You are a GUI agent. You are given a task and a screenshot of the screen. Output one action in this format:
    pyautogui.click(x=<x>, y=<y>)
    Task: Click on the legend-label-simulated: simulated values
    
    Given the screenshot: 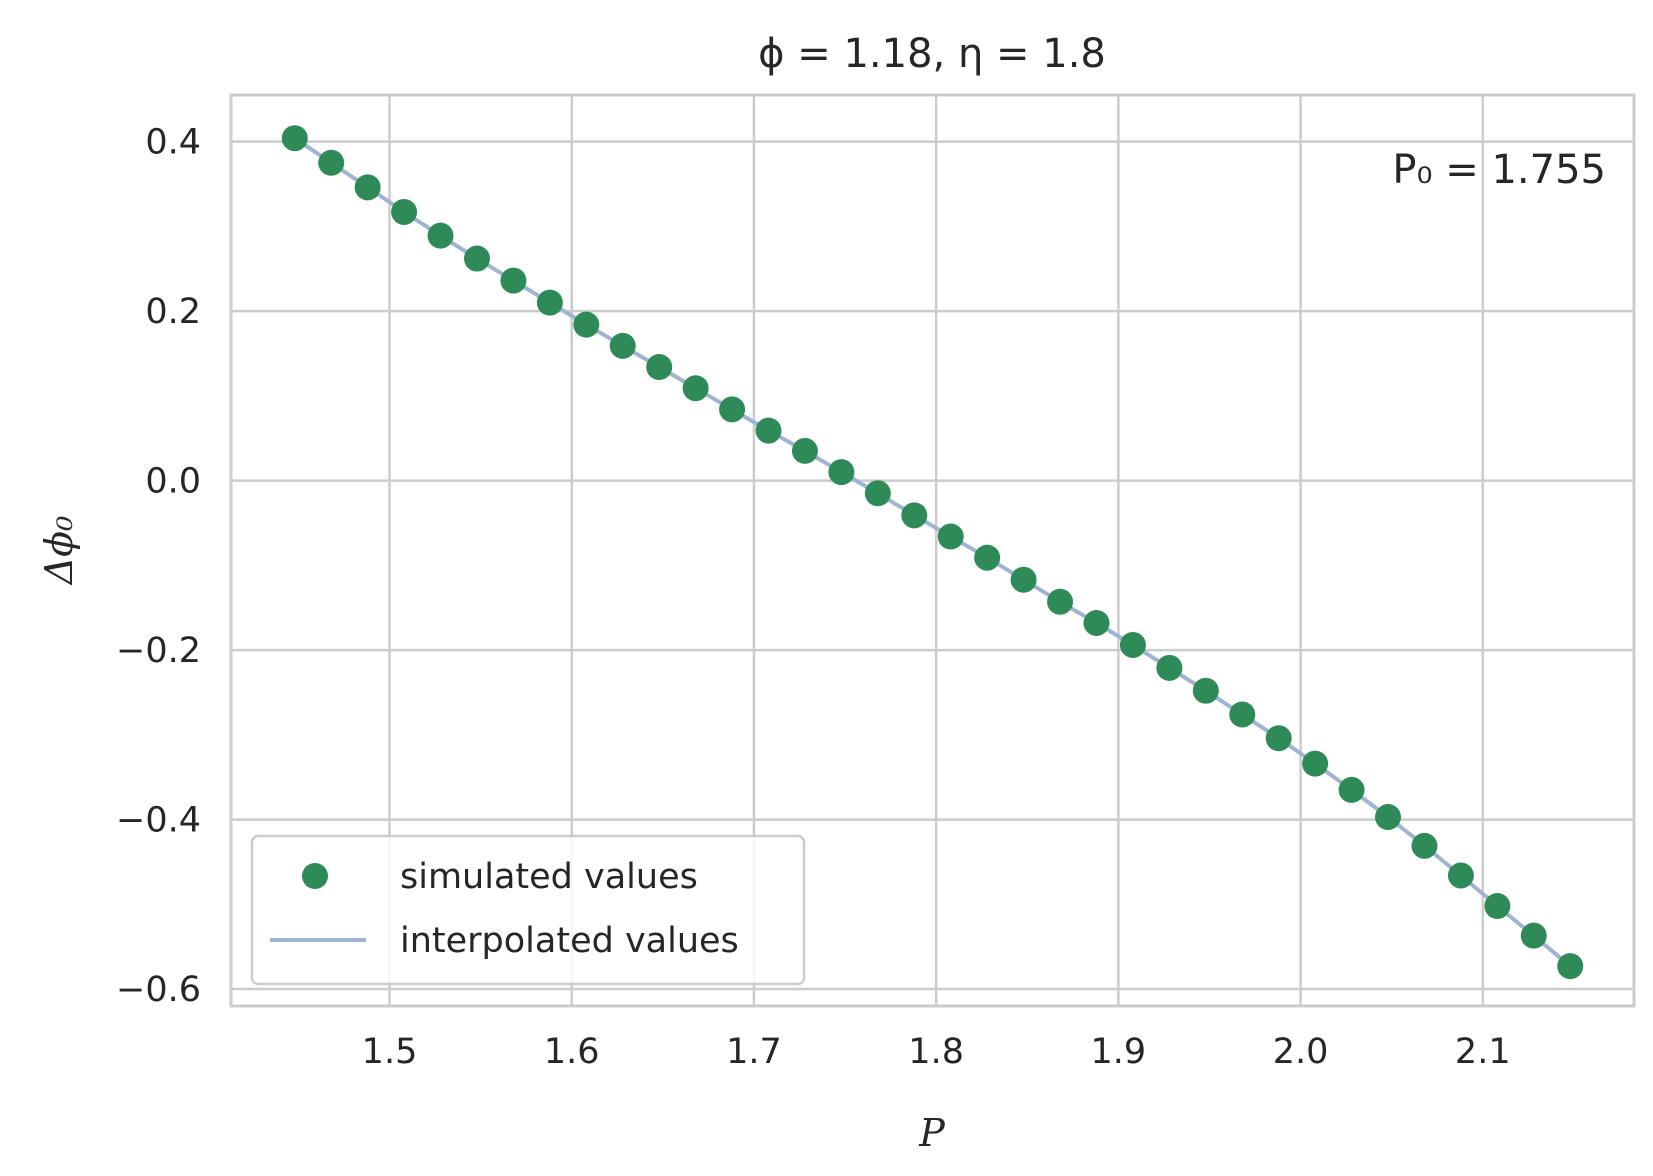 What is the action you would take?
    pyautogui.click(x=549, y=877)
    